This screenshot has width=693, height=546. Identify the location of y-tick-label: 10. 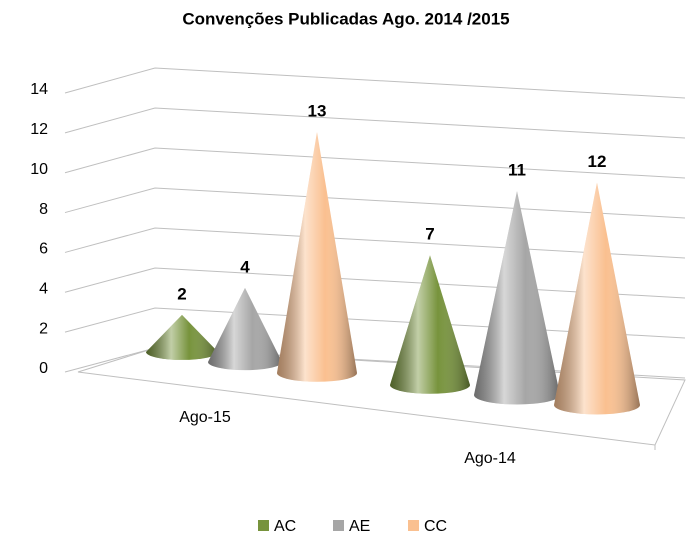
(39, 169).